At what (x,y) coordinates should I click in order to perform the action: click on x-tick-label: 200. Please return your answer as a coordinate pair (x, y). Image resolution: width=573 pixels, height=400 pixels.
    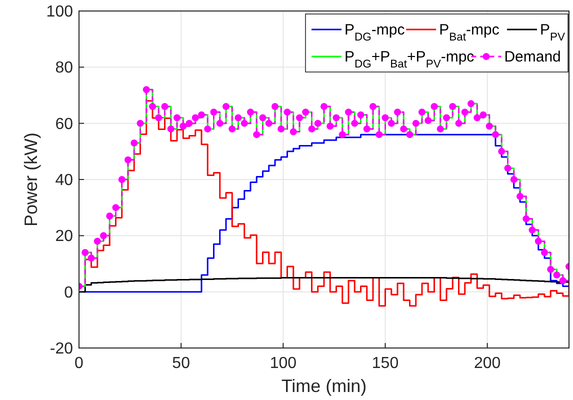
    Looking at the image, I should click on (487, 363).